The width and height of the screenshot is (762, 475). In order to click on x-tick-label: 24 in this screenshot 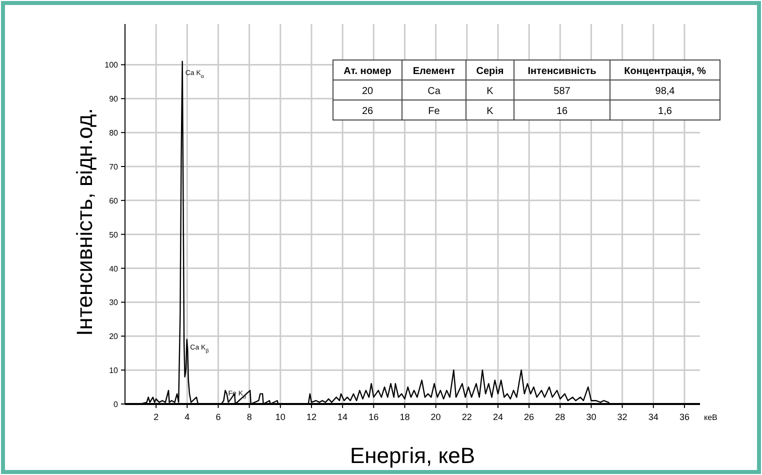, I will do `click(497, 417)`.